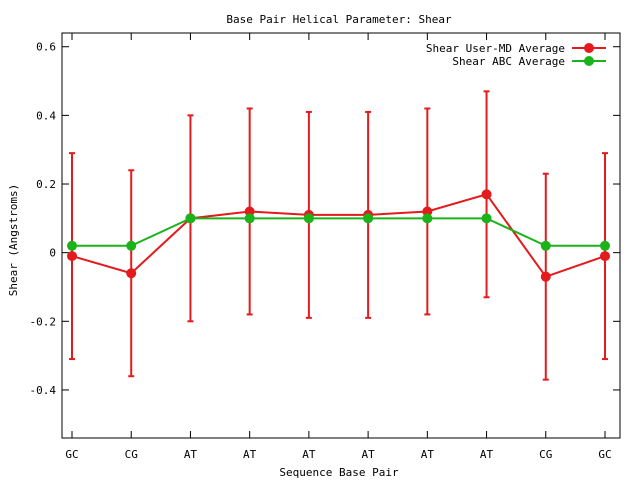 Image resolution: width=640 pixels, height=480 pixels. I want to click on legend-label: Shear ABC Average, so click(508, 61).